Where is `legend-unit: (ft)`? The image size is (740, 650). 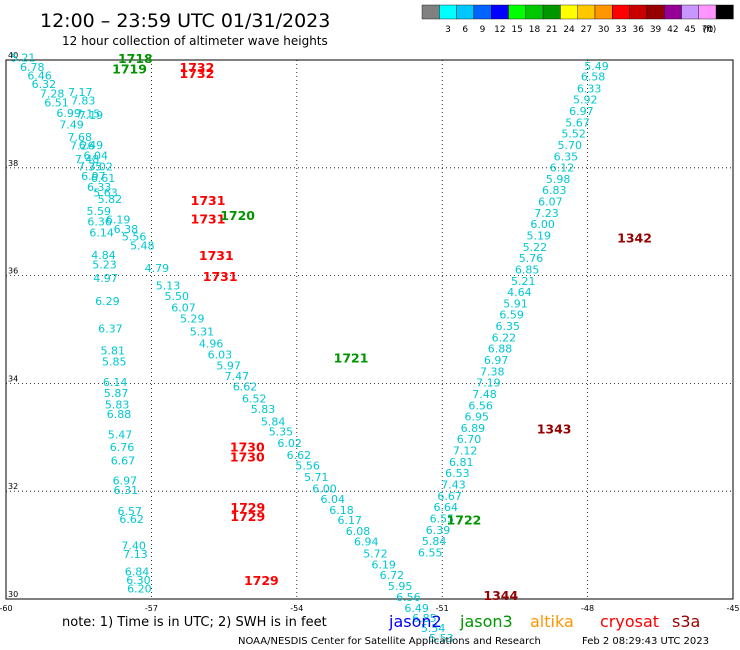
legend-unit: (ft) is located at coordinates (710, 30).